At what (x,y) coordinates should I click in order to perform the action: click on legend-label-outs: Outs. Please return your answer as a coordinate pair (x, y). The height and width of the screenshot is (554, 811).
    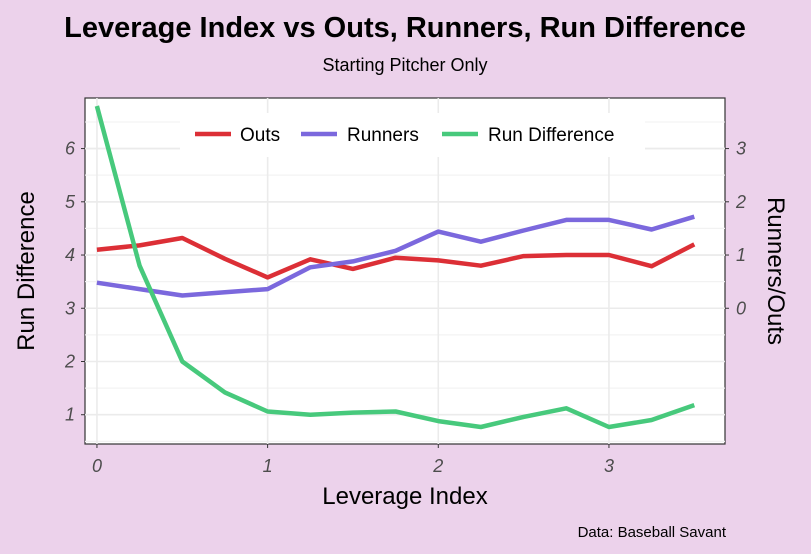
    Looking at the image, I should click on (260, 135).